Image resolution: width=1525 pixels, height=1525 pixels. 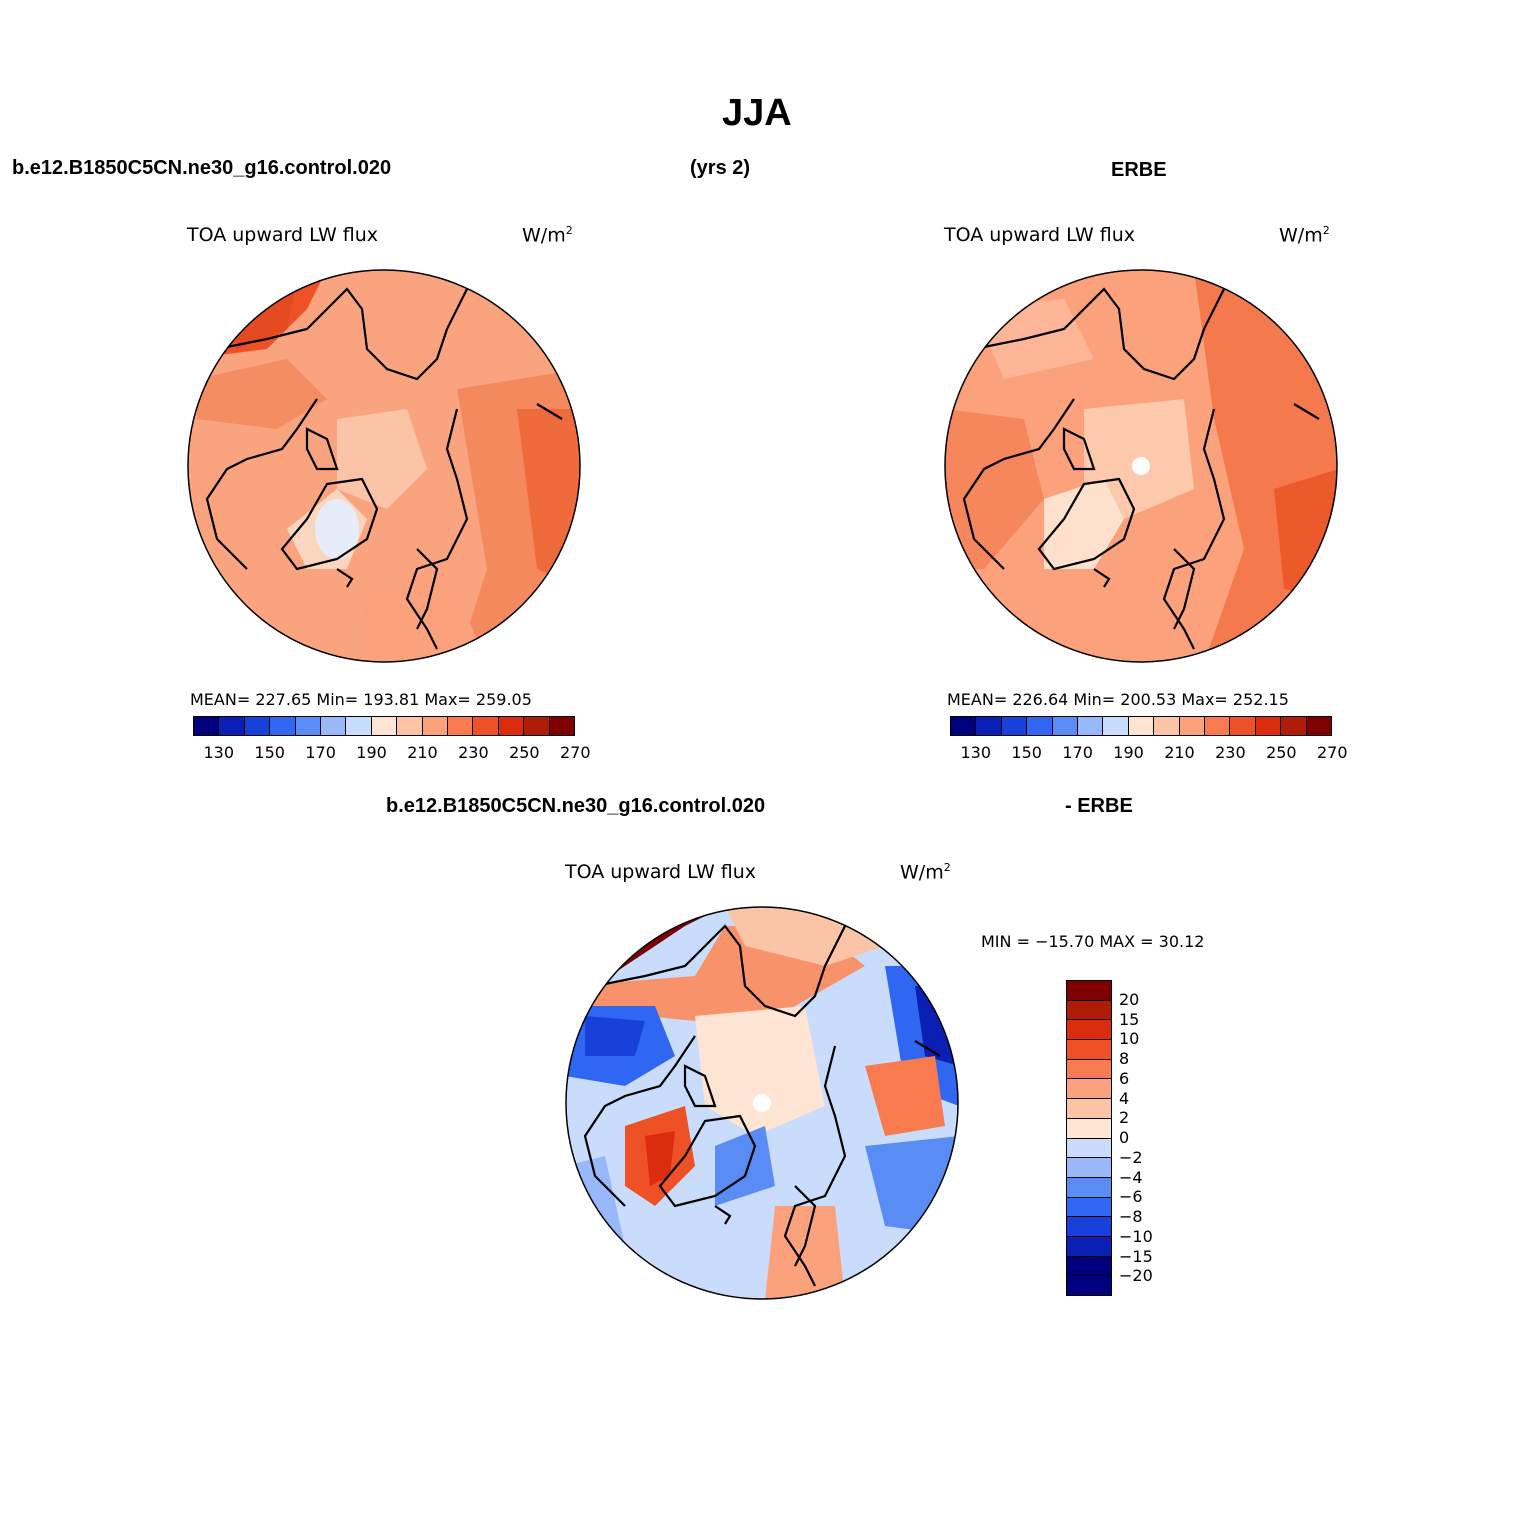 What do you see at coordinates (1124, 1137) in the screenshot?
I see `diff-colorbar-tick-label: 0` at bounding box center [1124, 1137].